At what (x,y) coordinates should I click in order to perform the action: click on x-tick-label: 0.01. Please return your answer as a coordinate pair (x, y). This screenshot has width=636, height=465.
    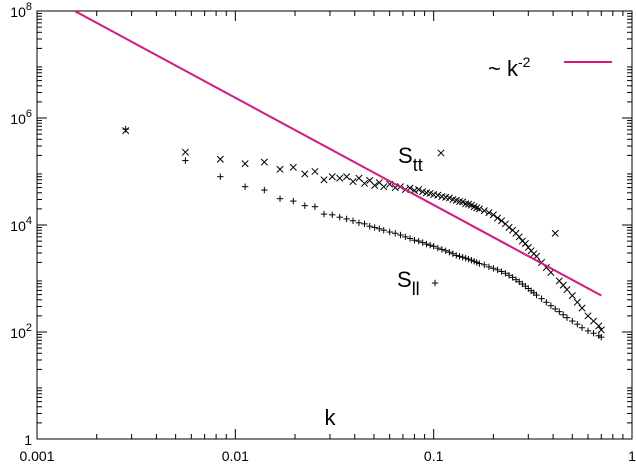
    Looking at the image, I should click on (235, 456).